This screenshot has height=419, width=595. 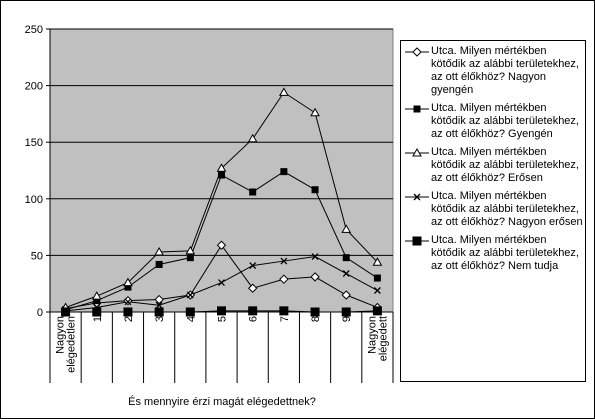 I want to click on y-tick-label: 100, so click(x=34, y=200).